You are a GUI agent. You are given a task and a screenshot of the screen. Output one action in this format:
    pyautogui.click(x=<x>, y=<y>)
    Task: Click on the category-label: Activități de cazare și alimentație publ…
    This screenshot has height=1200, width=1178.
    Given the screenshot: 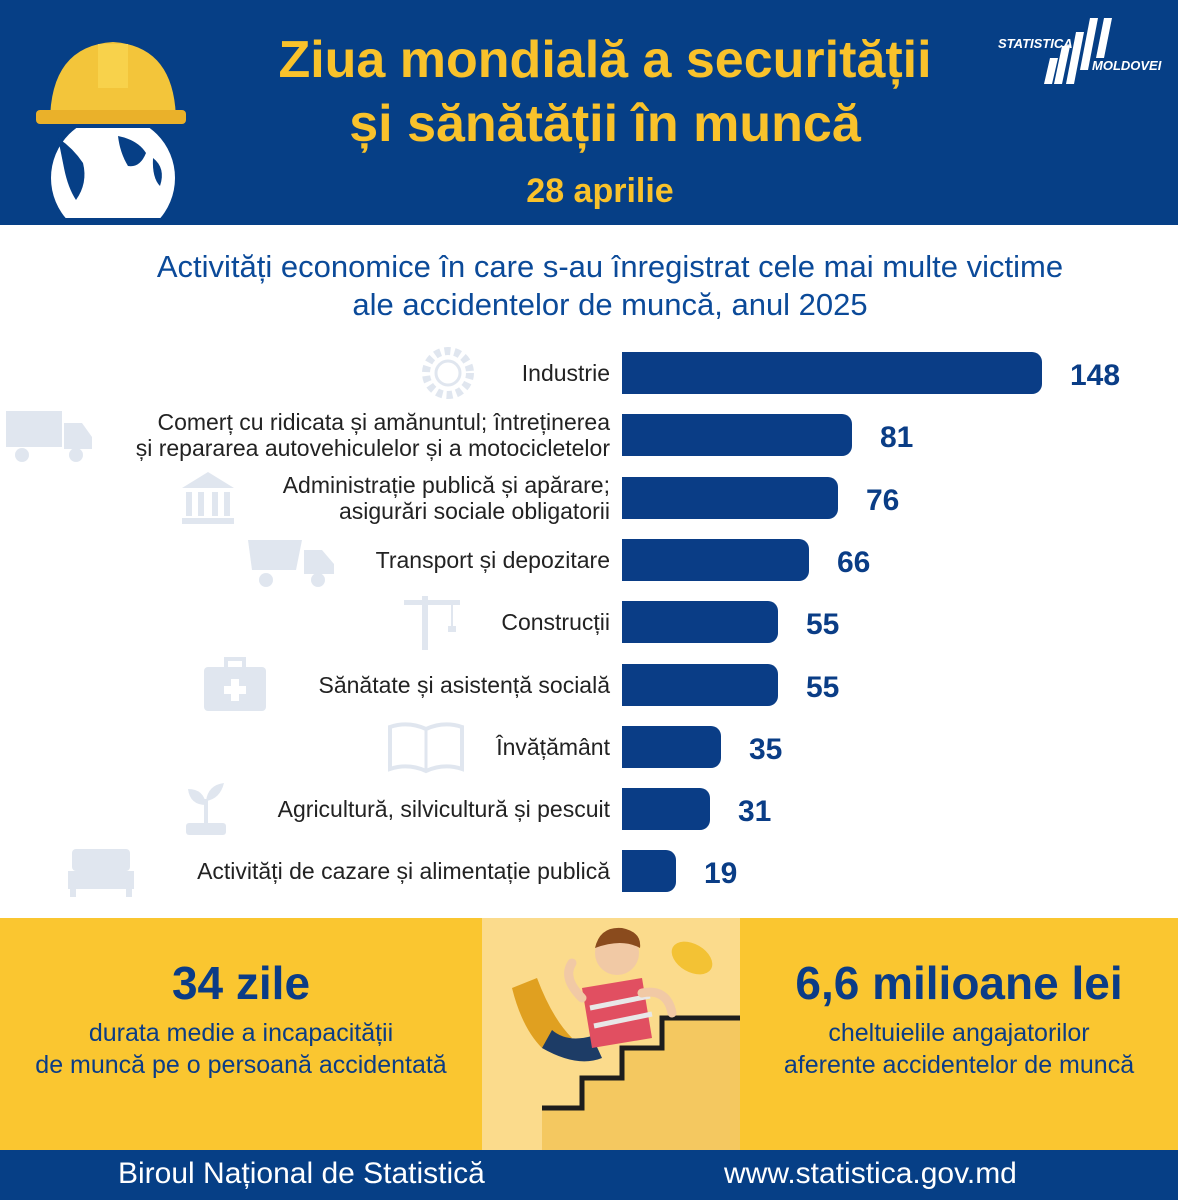 What is the action you would take?
    pyautogui.click(x=403, y=871)
    